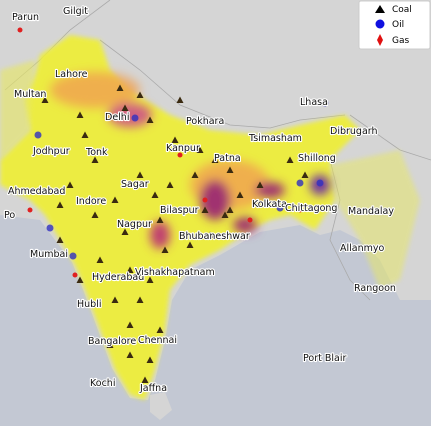 The height and width of the screenshot is (426, 431). Describe the element at coordinates (135, 184) in the screenshot. I see `city-label: Sagar` at that location.